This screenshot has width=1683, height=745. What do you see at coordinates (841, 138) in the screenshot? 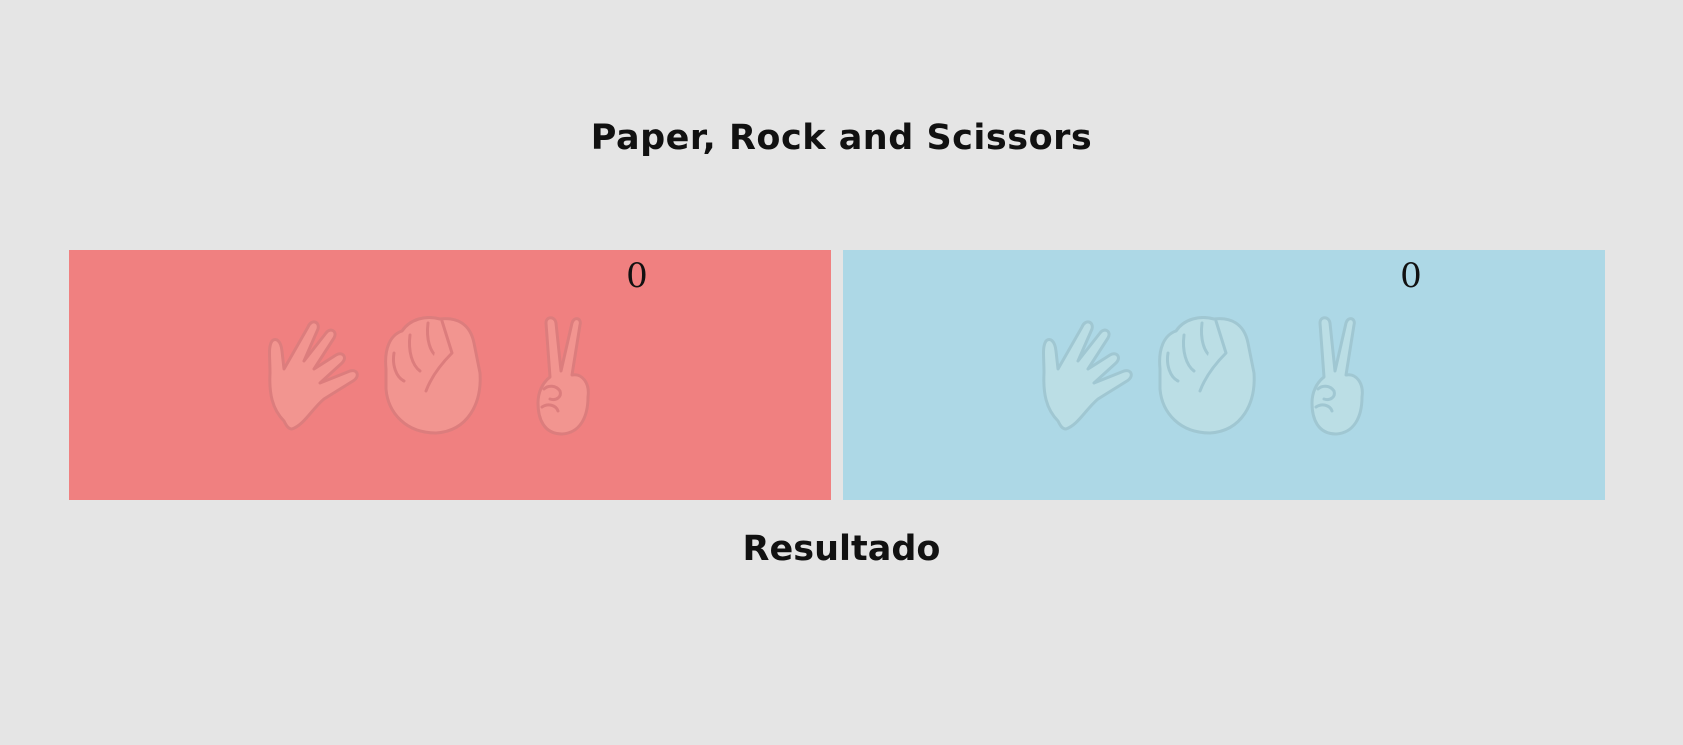
I see `page-title: Paper, Rock and Scissors` at bounding box center [841, 138].